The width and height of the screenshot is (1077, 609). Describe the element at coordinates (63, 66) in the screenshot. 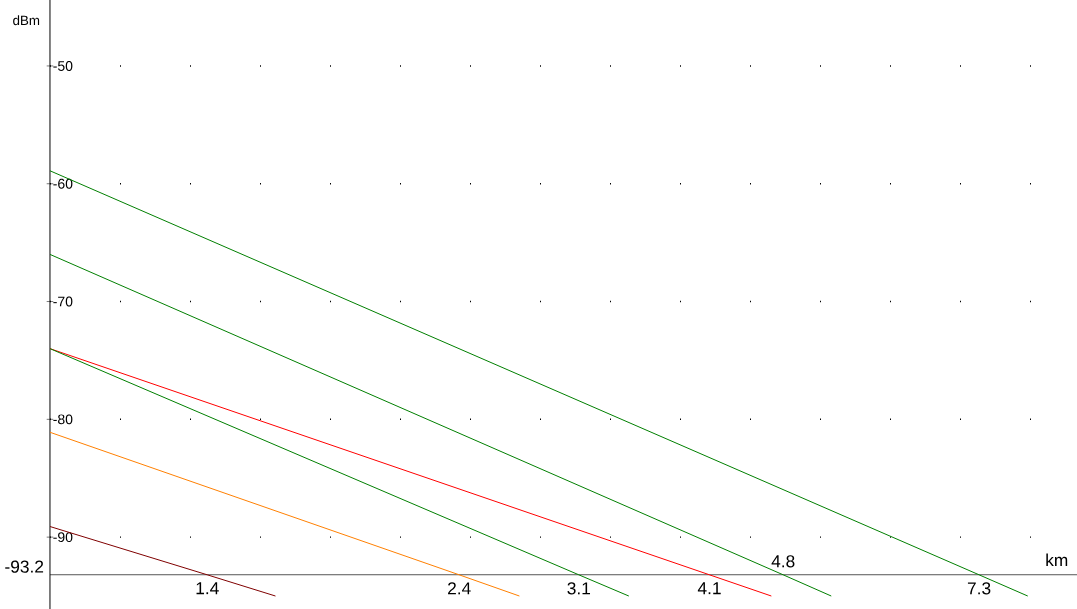

I see `y-tick-label: -50` at that location.